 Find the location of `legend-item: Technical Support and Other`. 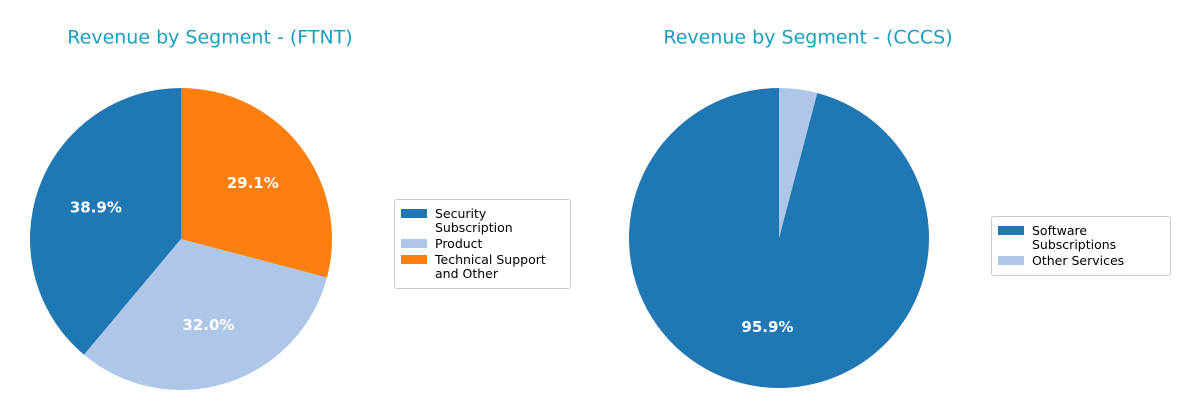

legend-item: Technical Support and Other is located at coordinates (482, 267).